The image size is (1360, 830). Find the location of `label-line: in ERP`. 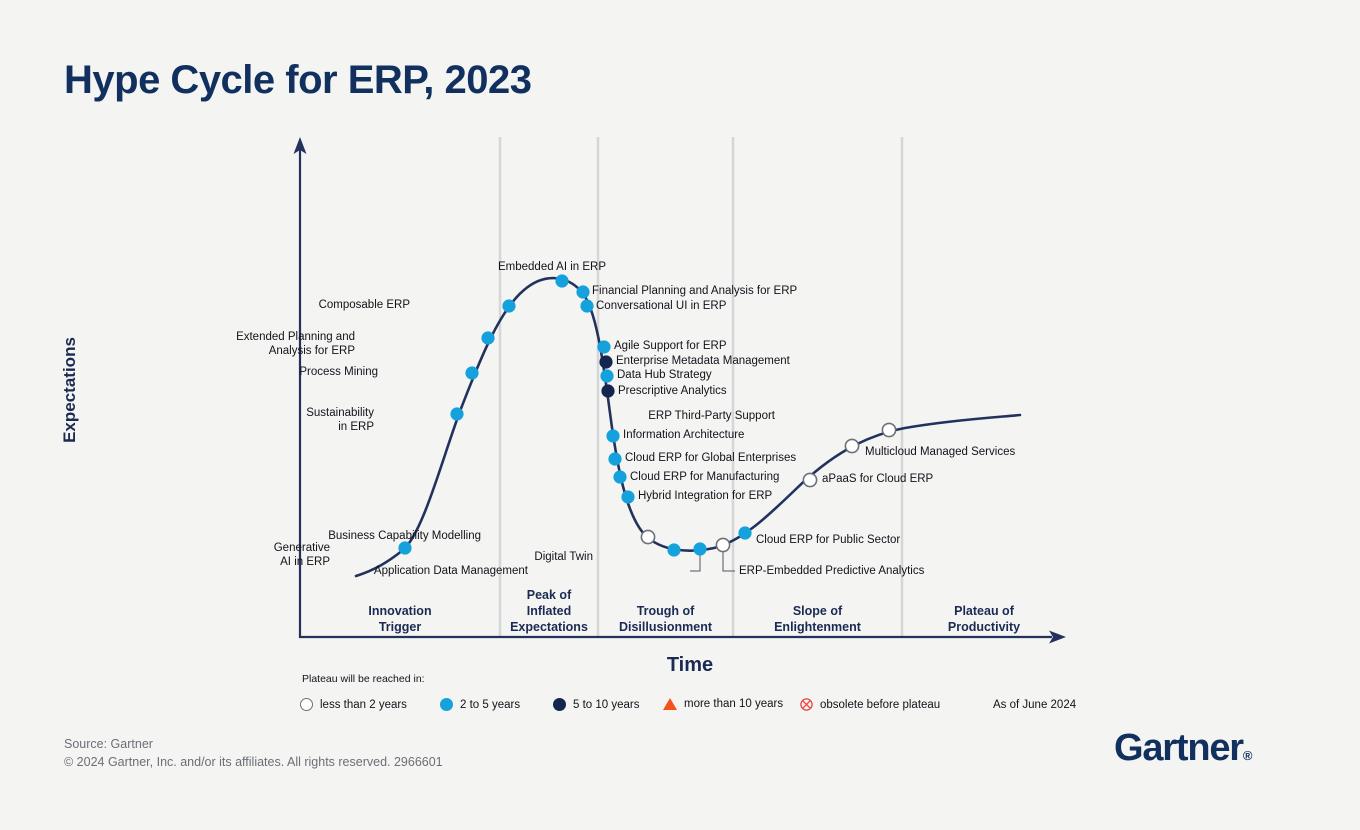

label-line: in ERP is located at coordinates (356, 426).